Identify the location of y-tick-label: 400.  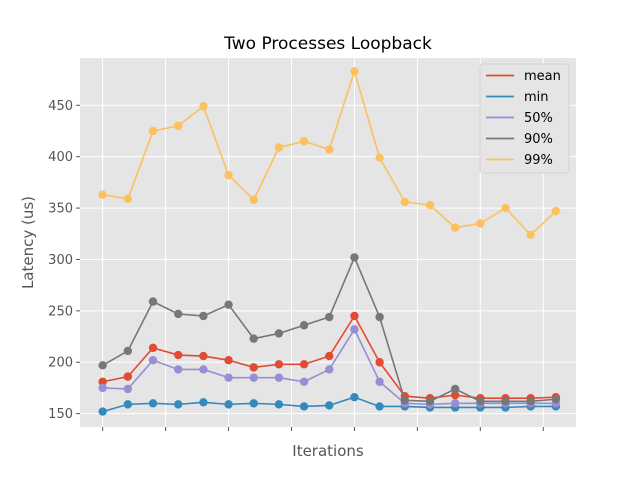
(60, 157).